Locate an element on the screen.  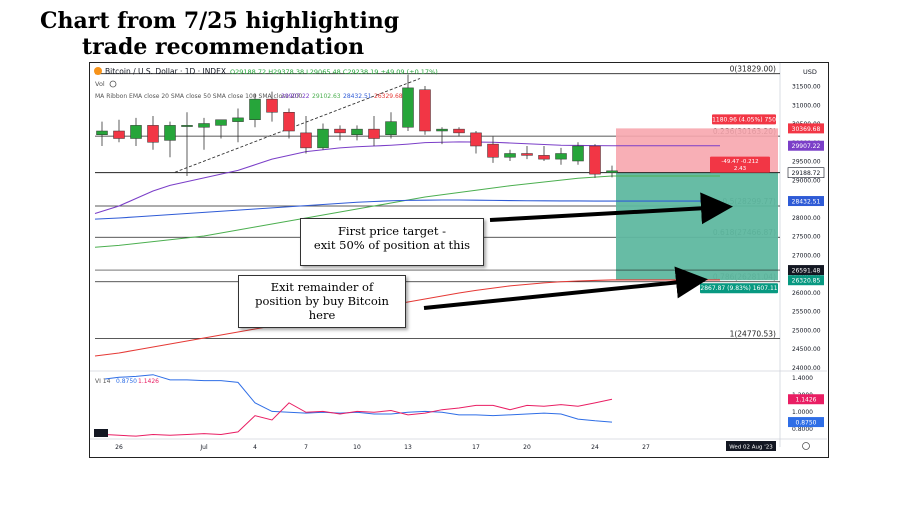
vi-plus-value: 0.8750 is located at coordinates (126, 381).